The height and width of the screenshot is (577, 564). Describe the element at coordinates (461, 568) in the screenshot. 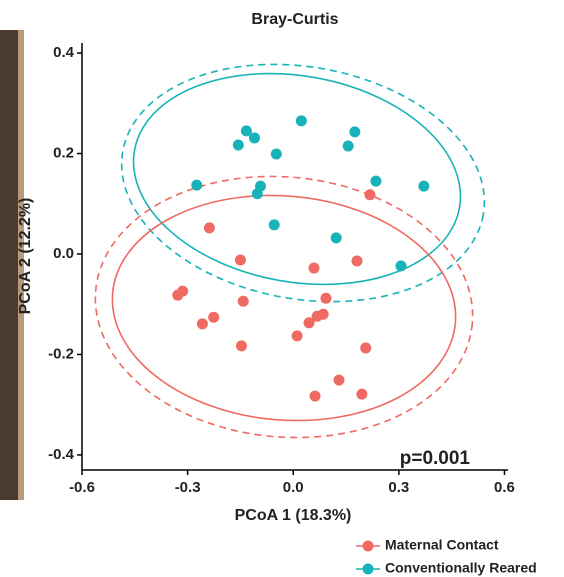

I see `legend-label: Conventionally Reared` at that location.